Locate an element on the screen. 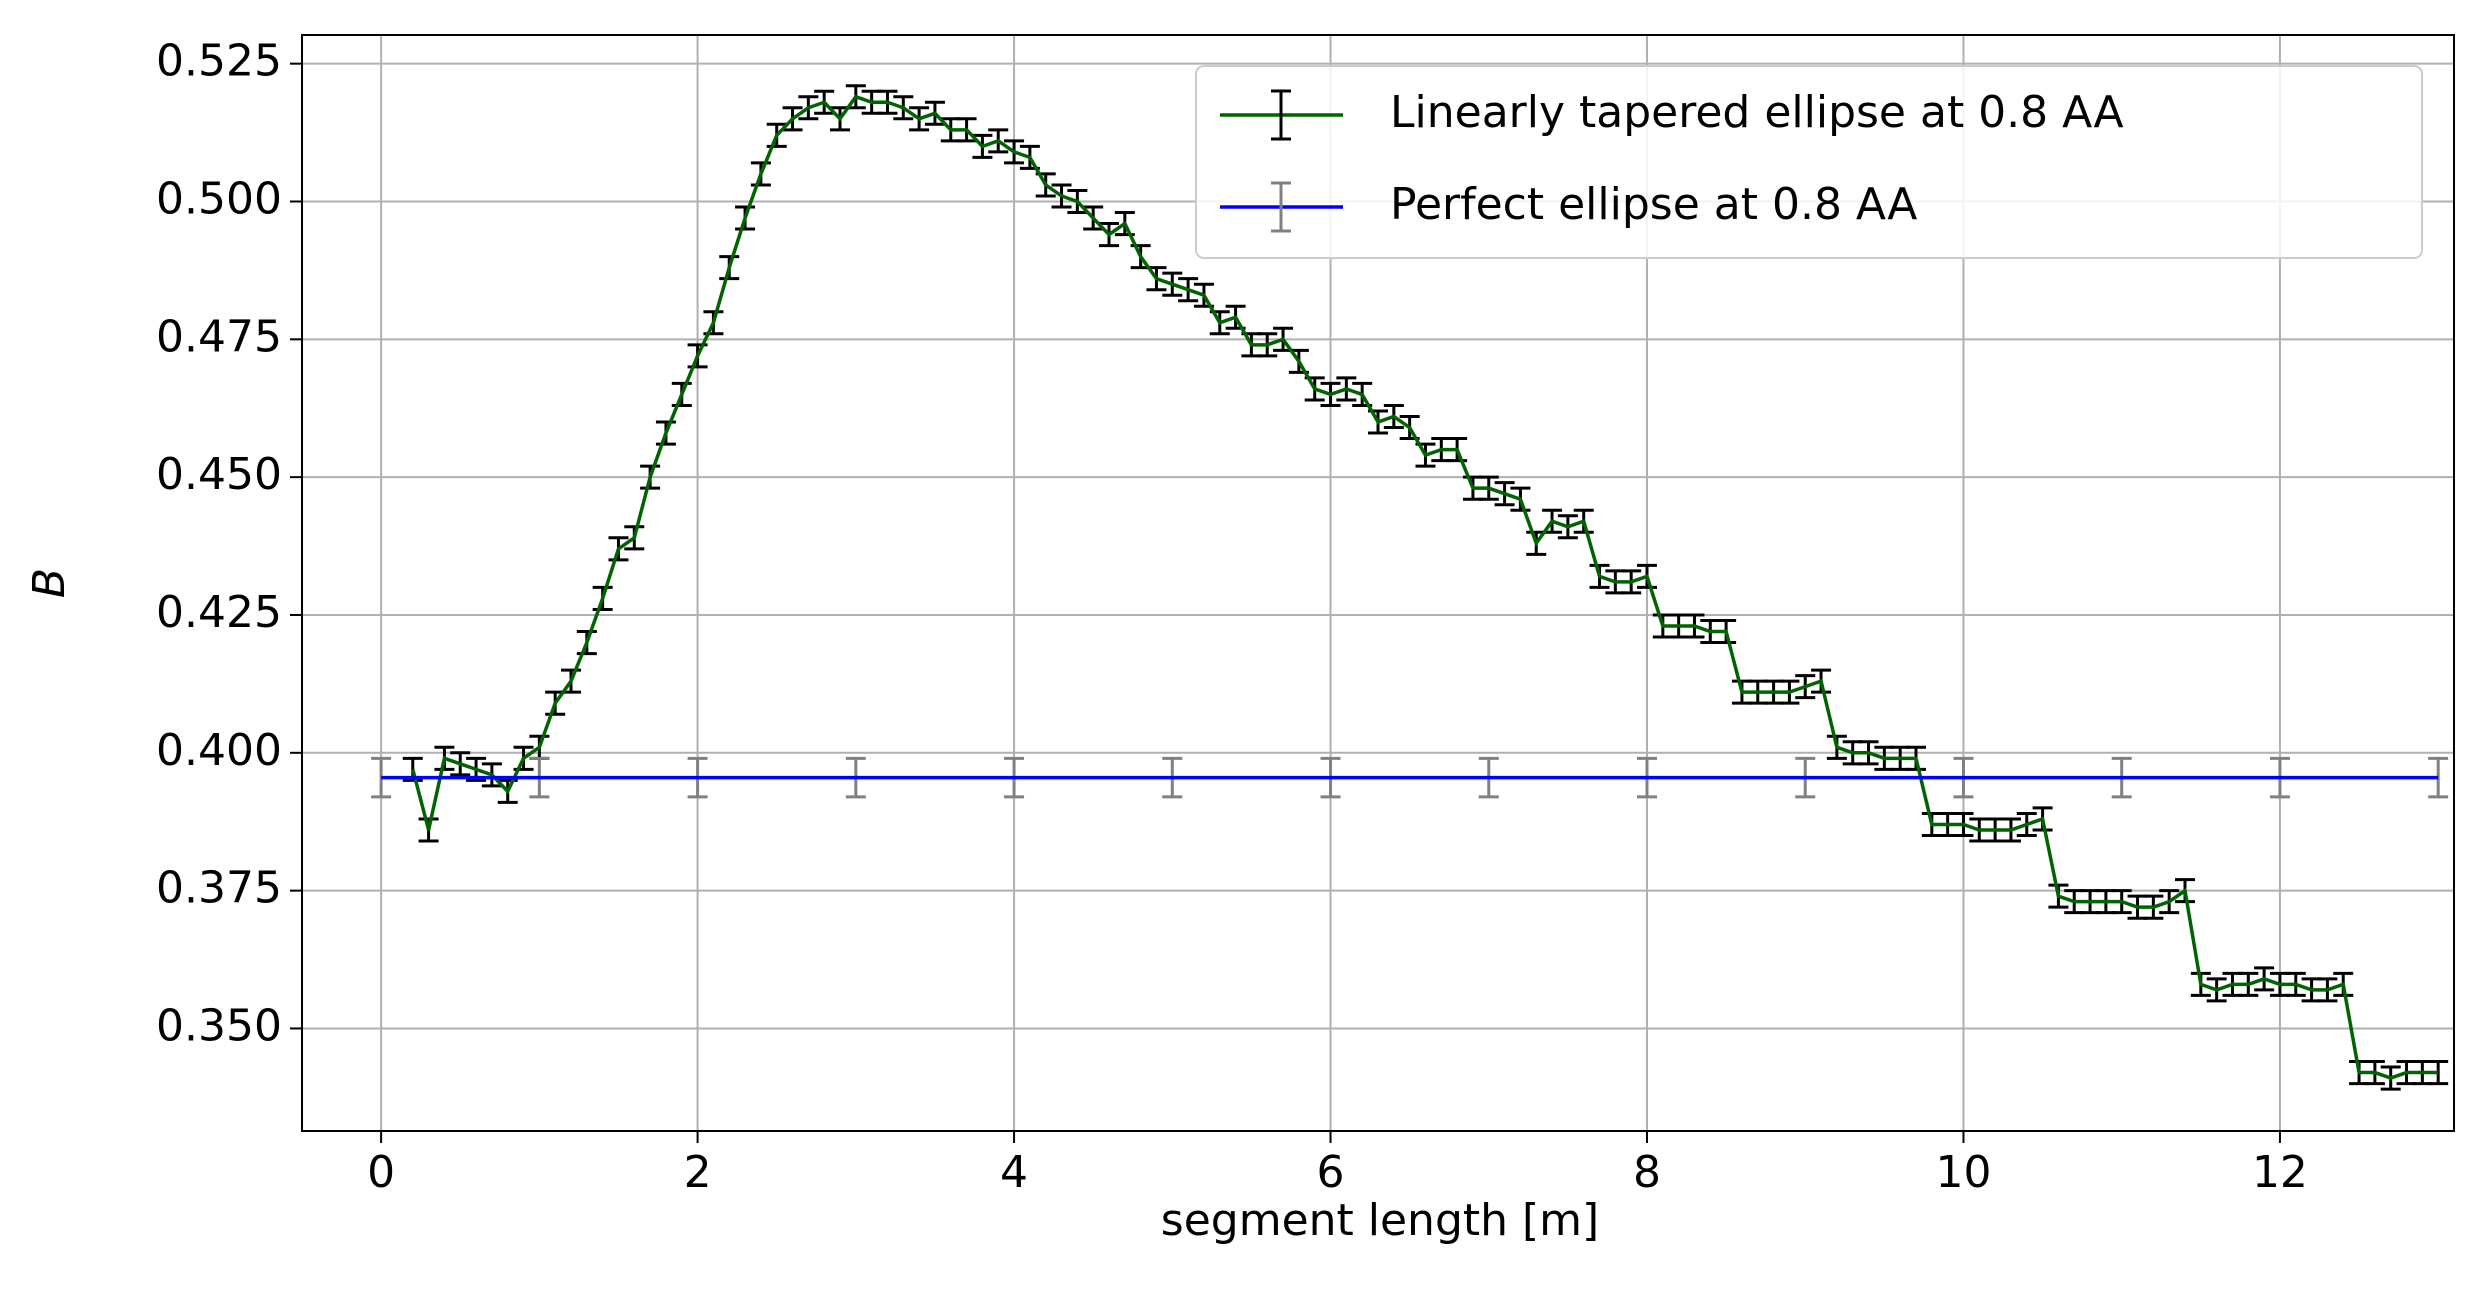 This screenshot has height=1313, width=2478. y-axis-label: B is located at coordinates (49, 583).